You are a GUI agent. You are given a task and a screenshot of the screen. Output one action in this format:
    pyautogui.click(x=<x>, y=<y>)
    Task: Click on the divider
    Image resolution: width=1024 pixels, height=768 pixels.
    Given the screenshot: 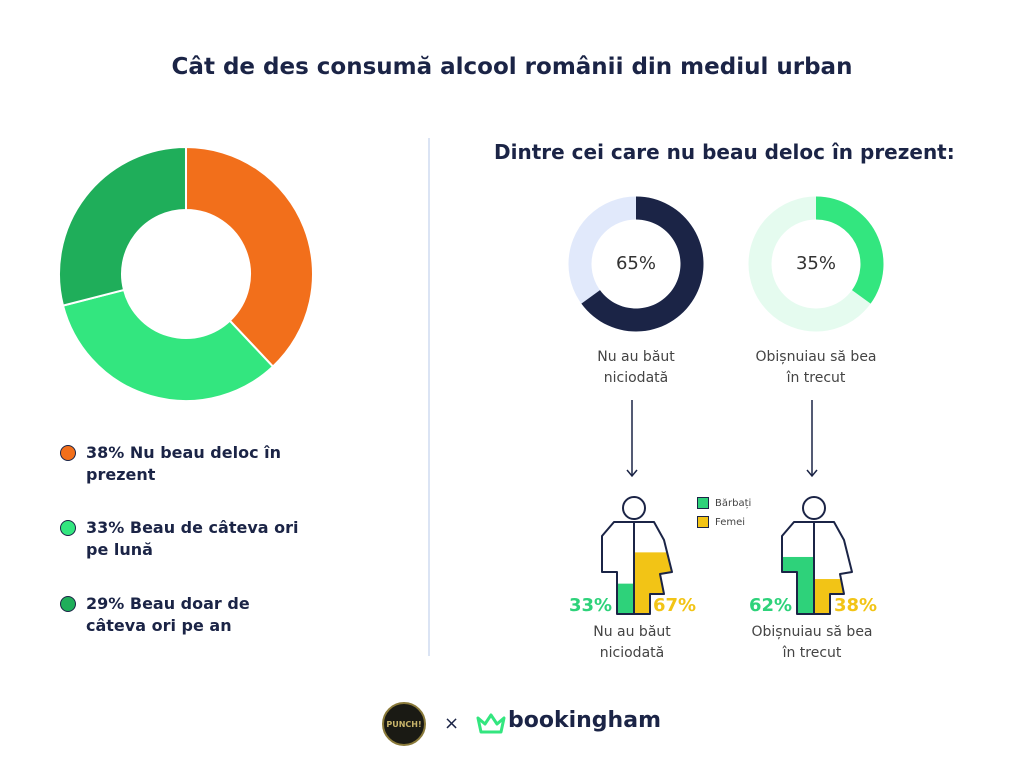 What is the action you would take?
    pyautogui.click(x=429, y=397)
    